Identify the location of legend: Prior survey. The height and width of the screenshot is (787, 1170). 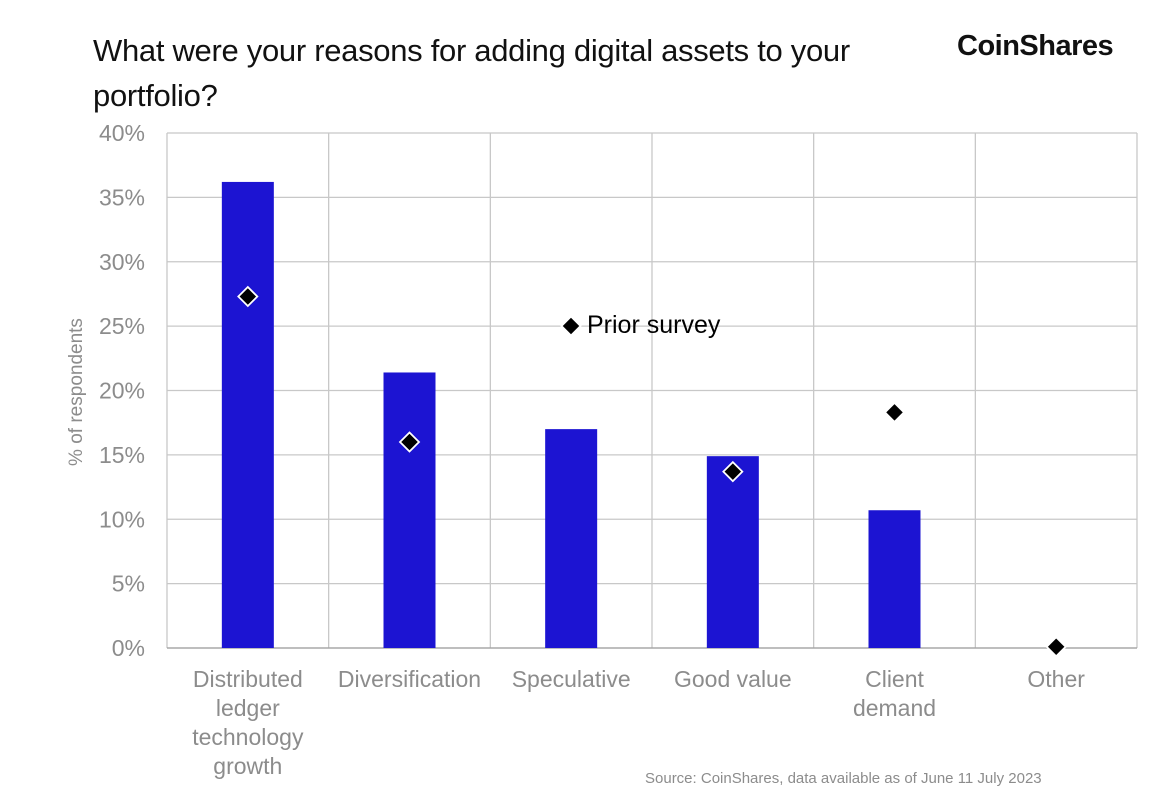
(640, 325).